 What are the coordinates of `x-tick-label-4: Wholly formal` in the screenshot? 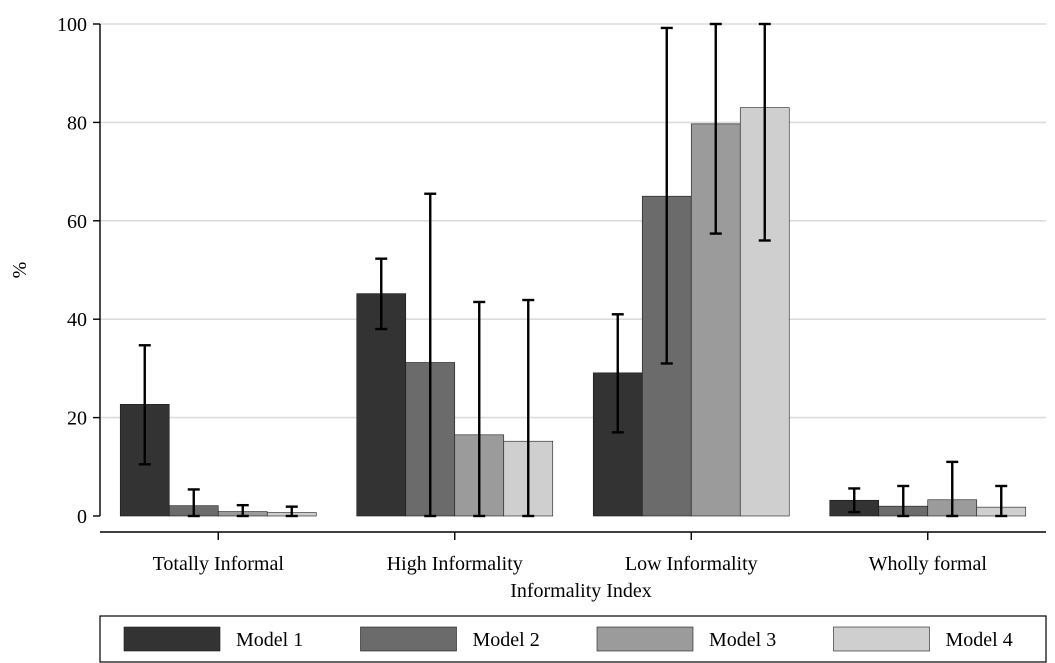 It's located at (928, 564).